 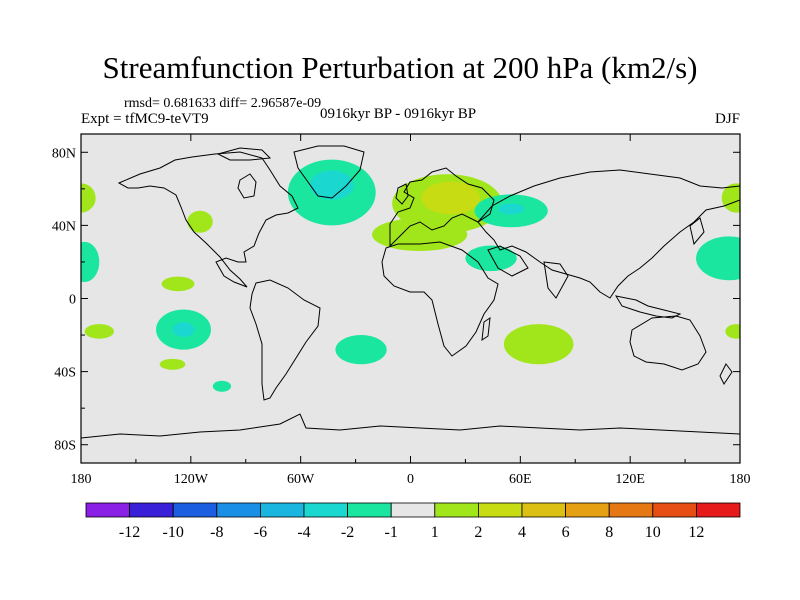 What do you see at coordinates (740, 479) in the screenshot?
I see `x-tick-label-6: 180` at bounding box center [740, 479].